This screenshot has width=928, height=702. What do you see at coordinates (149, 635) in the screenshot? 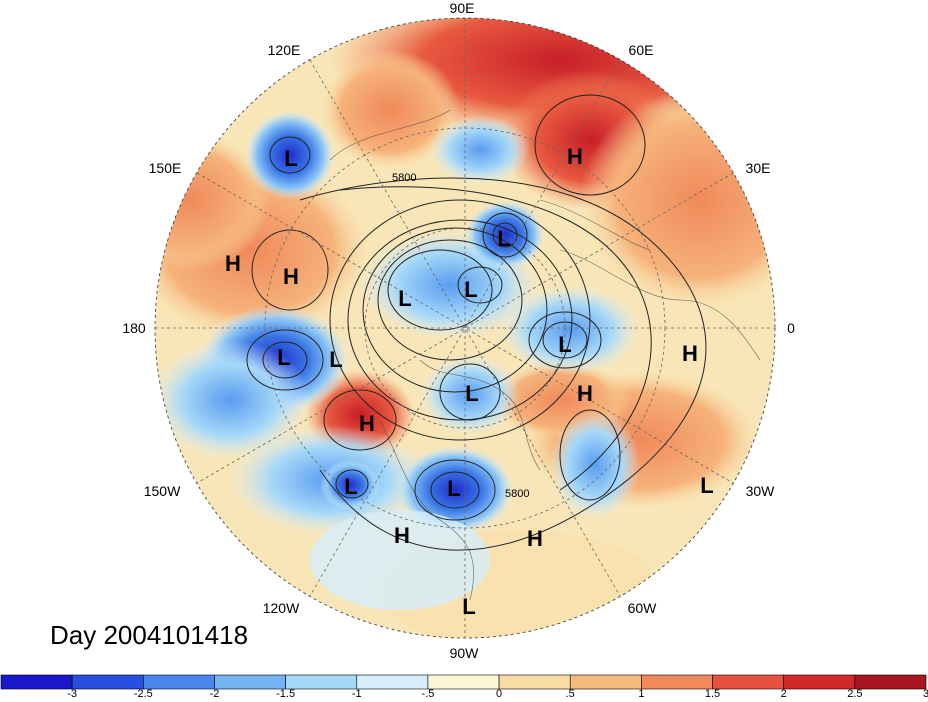
I see `figure-title: Day 2004101418` at bounding box center [149, 635].